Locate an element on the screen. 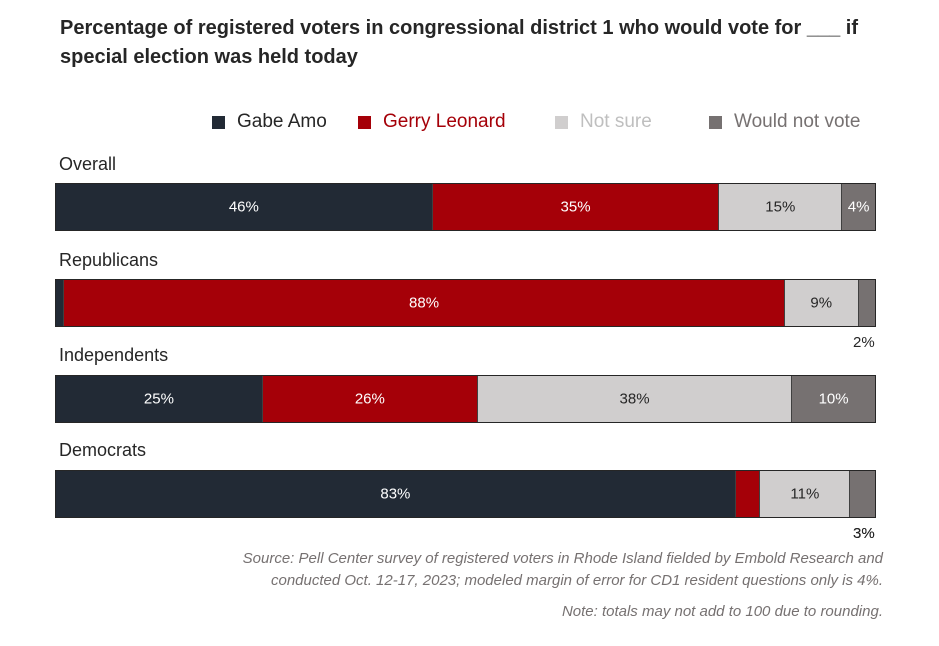 The image size is (939, 646). bar-independents: 25% 26% 38% 10% is located at coordinates (465, 399).